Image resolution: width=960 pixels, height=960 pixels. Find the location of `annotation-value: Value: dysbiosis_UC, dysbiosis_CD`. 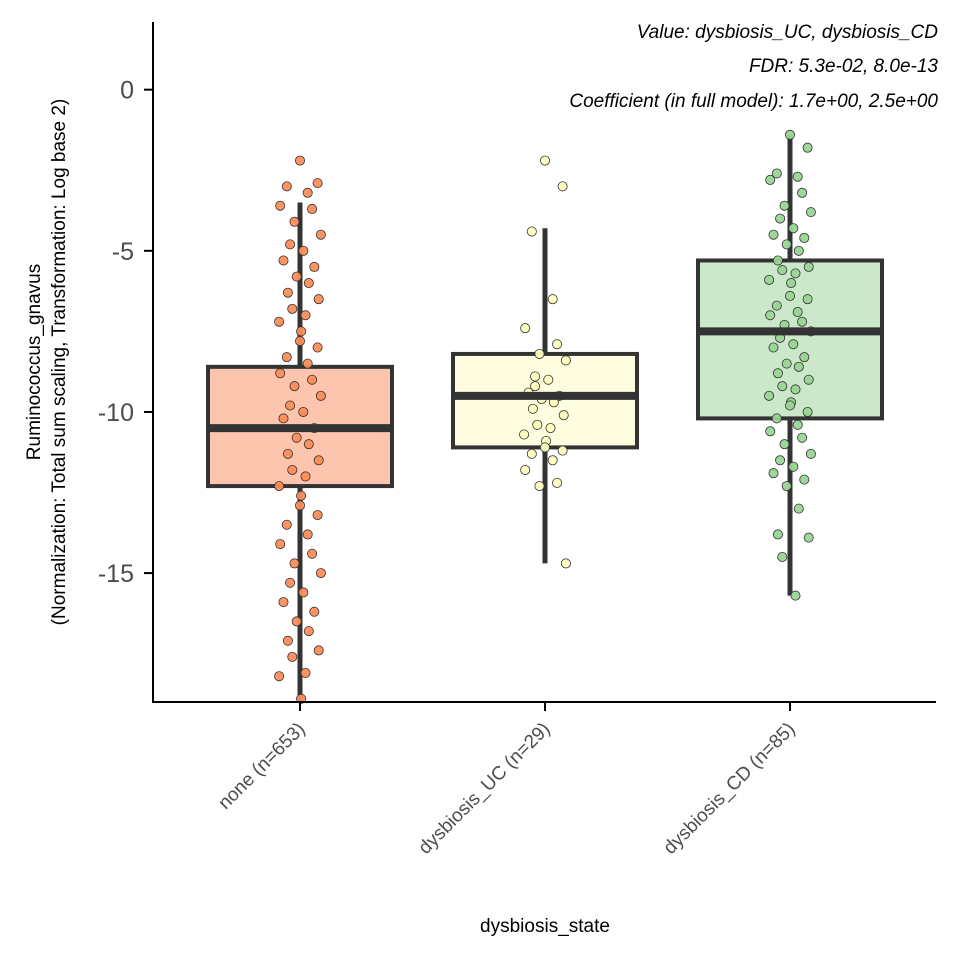

annotation-value: Value: dysbiosis_UC, dysbiosis_CD is located at coordinates (788, 32).